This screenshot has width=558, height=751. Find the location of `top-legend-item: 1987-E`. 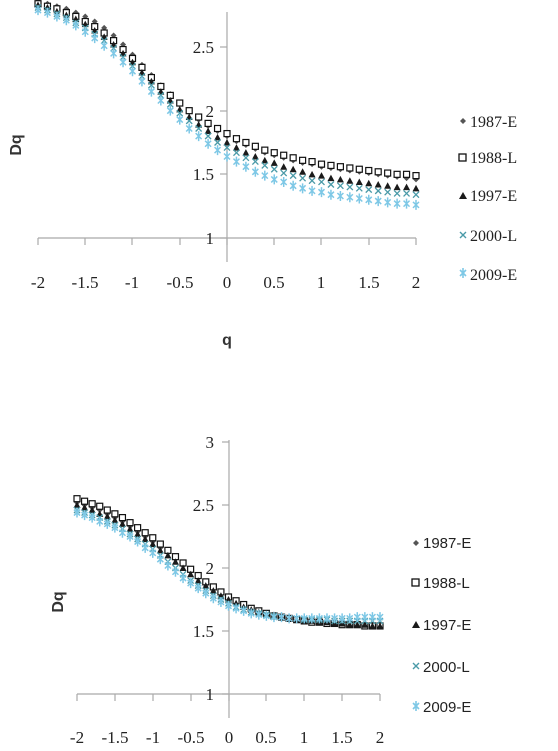

top-legend-item: 1987-E is located at coordinates (488, 122).